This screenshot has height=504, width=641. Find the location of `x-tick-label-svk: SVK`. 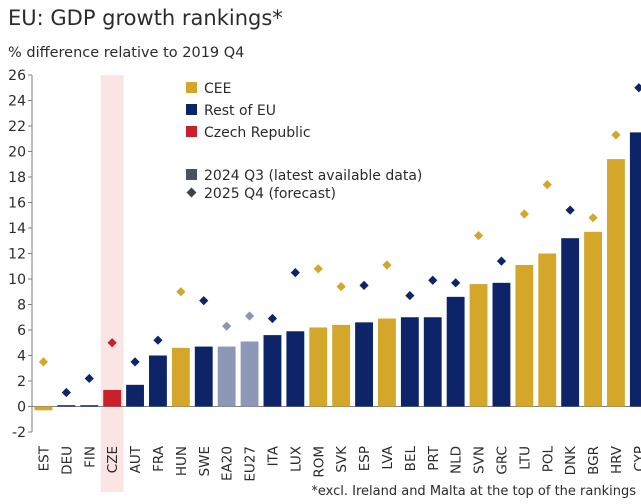

x-tick-label-svk: SVK is located at coordinates (342, 459).